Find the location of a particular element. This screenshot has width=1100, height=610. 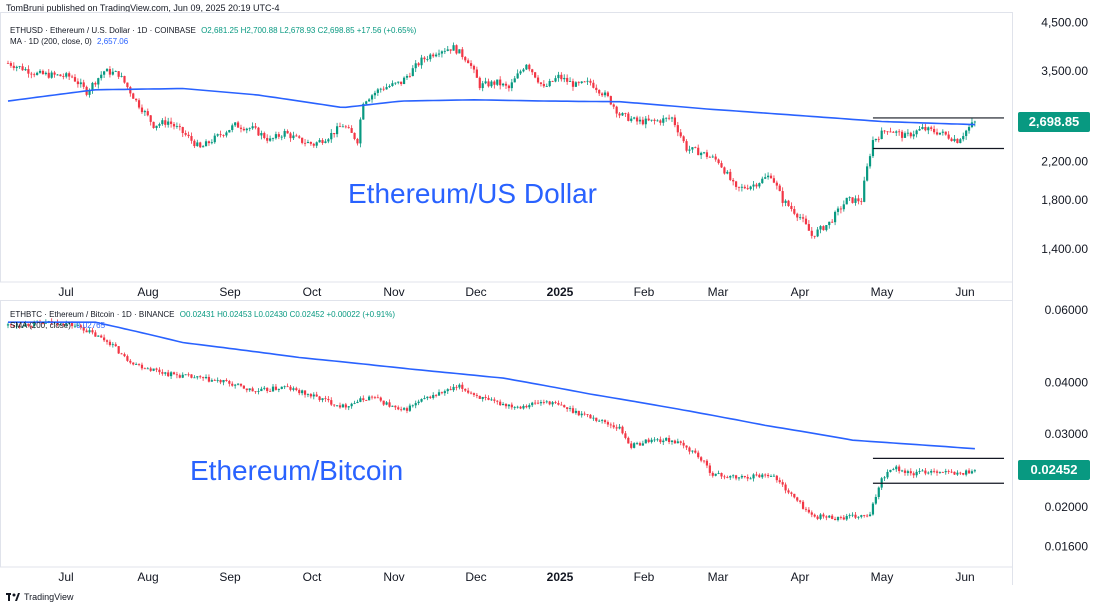

ethbtc-ytick-label: 0.03000 is located at coordinates (1067, 434).